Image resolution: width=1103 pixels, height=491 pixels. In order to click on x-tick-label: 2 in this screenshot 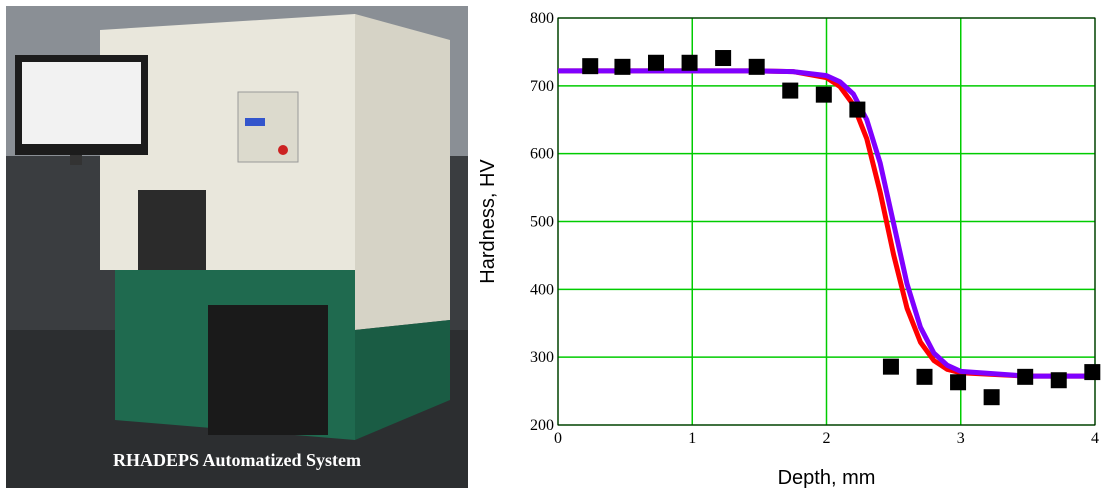, I will do `click(827, 438)`.